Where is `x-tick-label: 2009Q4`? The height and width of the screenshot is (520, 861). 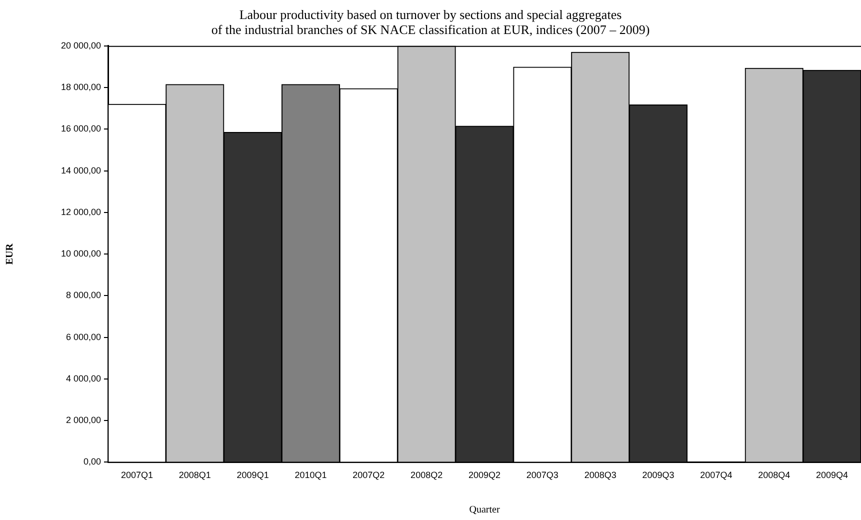
x-tick-label: 2009Q4 is located at coordinates (832, 475).